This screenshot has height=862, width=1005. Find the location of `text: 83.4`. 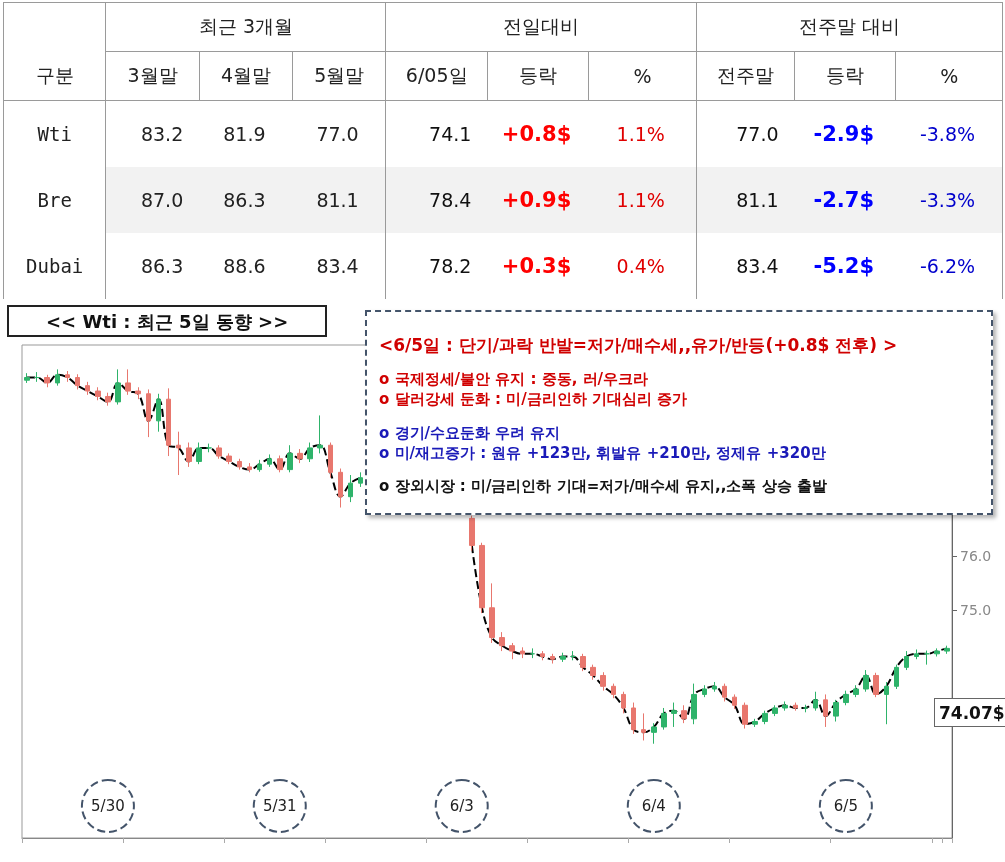

text: 83.4 is located at coordinates (337, 265).